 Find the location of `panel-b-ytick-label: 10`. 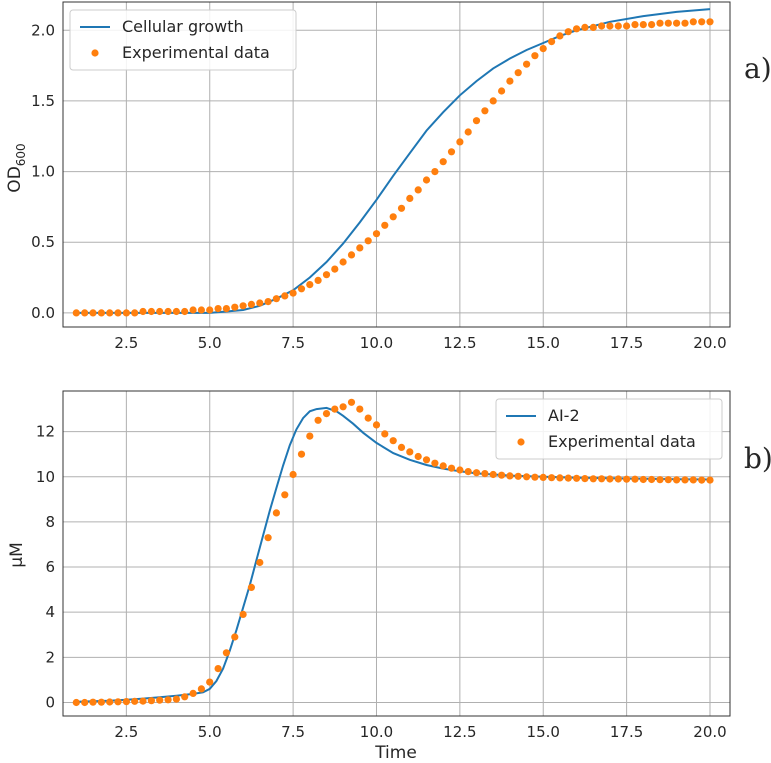

panel-b-ytick-label: 10 is located at coordinates (45, 477).